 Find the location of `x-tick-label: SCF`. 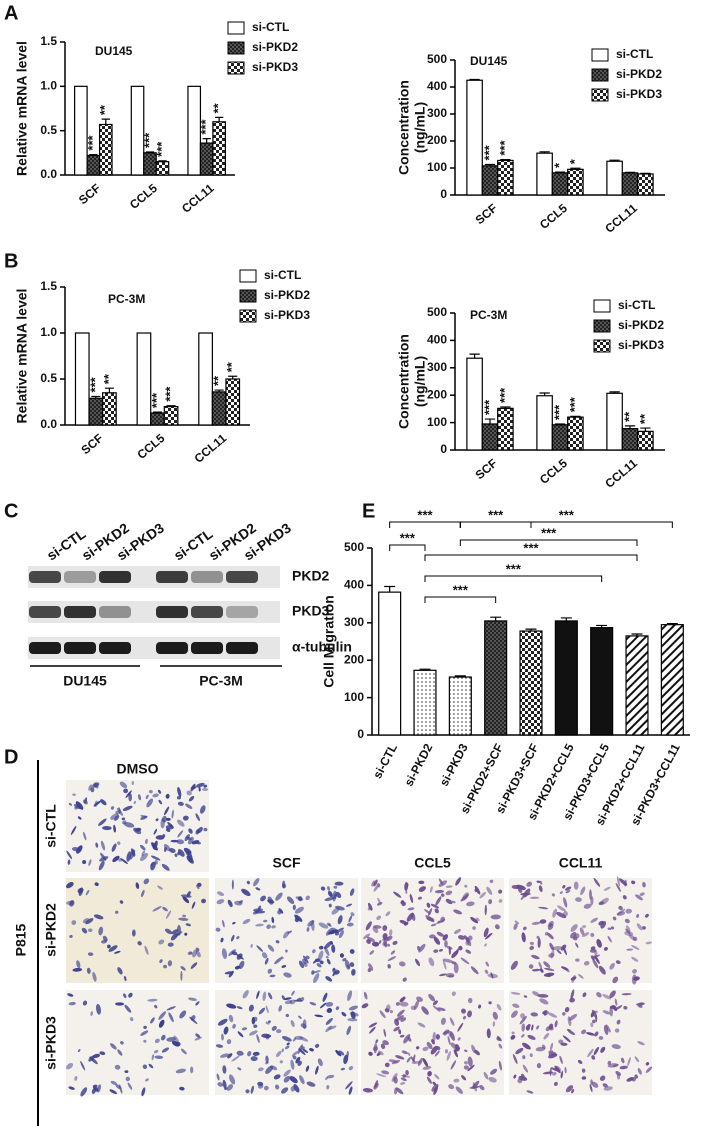

x-tick-label: SCF is located at coordinates (91, 444).